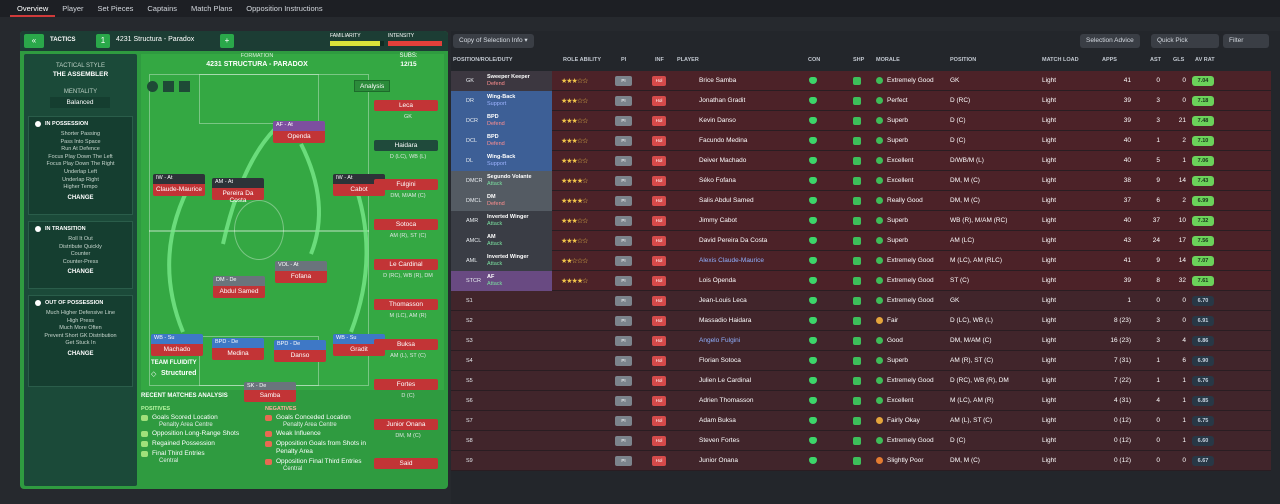  What do you see at coordinates (720, 360) in the screenshot?
I see `player-name: Florian Sotoca` at bounding box center [720, 360].